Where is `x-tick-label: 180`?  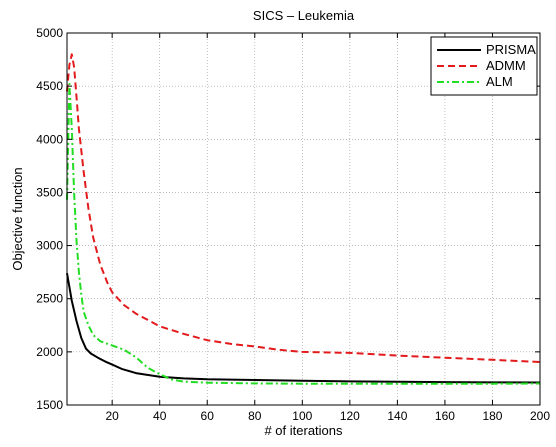
x-tick-label: 180 is located at coordinates (492, 416).